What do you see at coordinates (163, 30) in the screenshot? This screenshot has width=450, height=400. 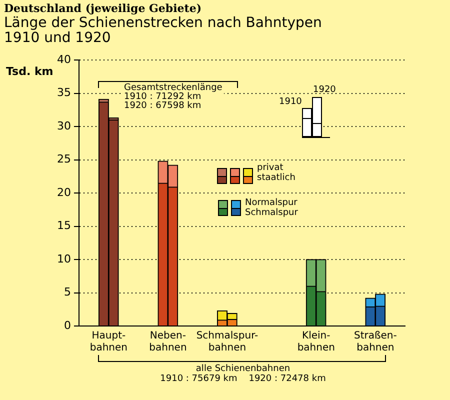 I see `chart-title: Länge der Schienenstrecken nach Bahntypen 1910 und 1920` at bounding box center [163, 30].